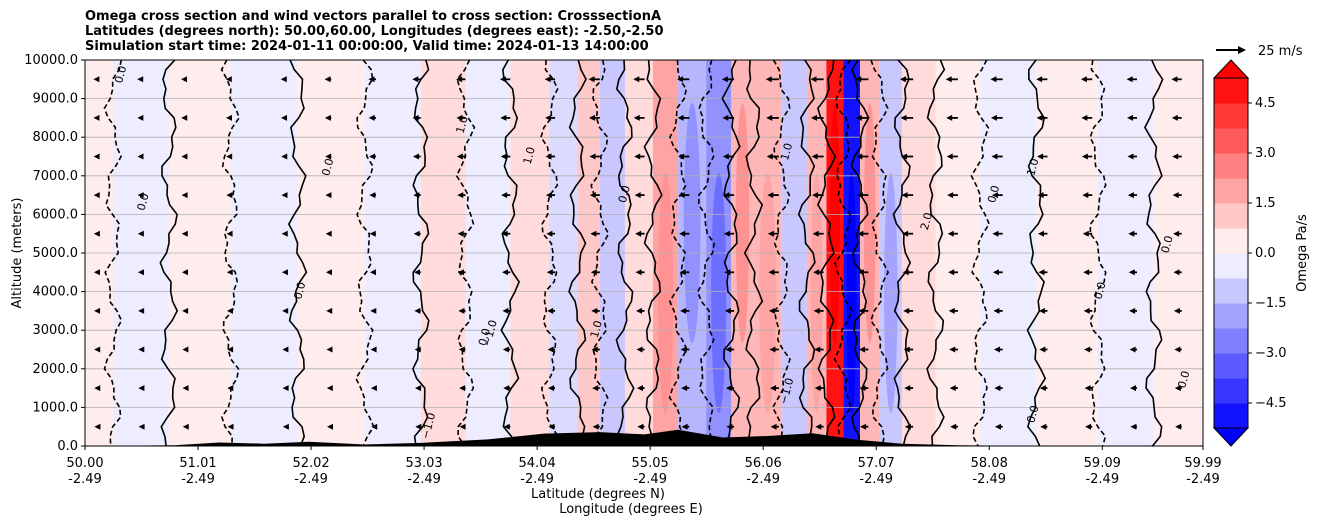 The width and height of the screenshot is (1320, 526). What do you see at coordinates (537, 463) in the screenshot?
I see `x-tick-label-lat: 54.04` at bounding box center [537, 463].